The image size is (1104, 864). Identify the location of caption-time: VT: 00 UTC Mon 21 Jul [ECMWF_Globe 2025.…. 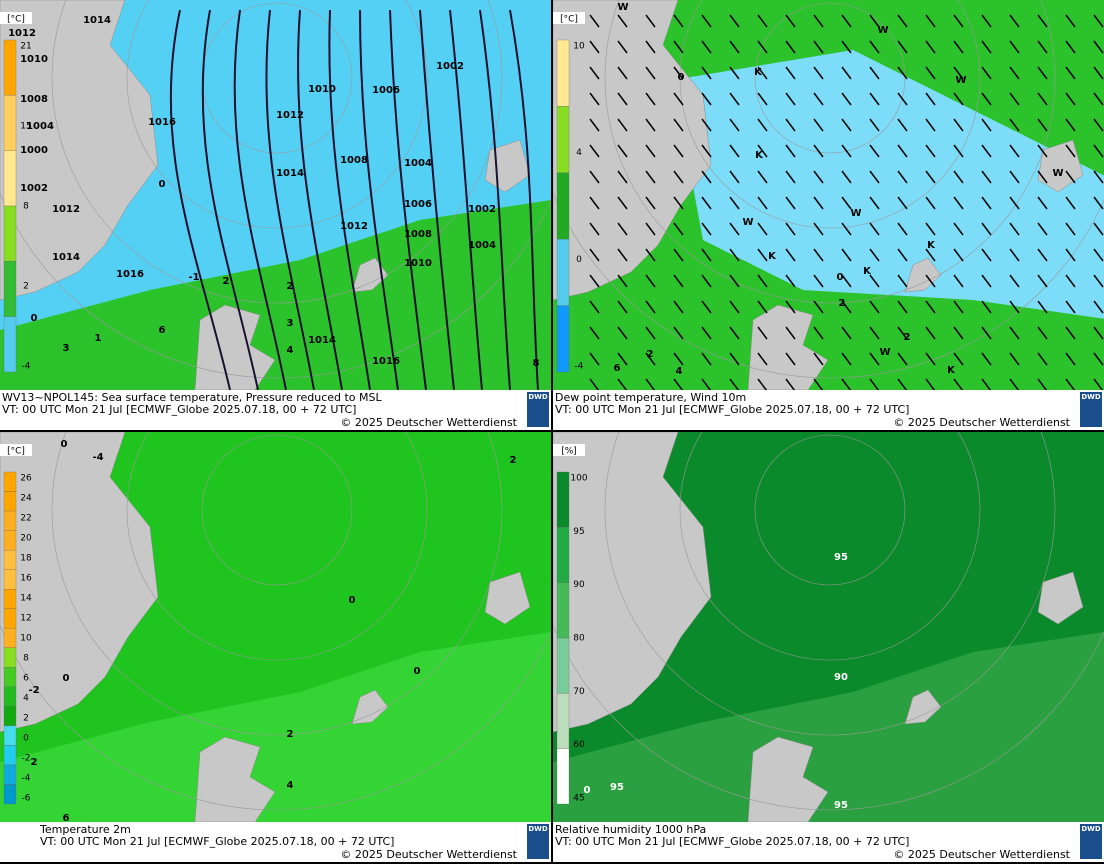
(179, 409).